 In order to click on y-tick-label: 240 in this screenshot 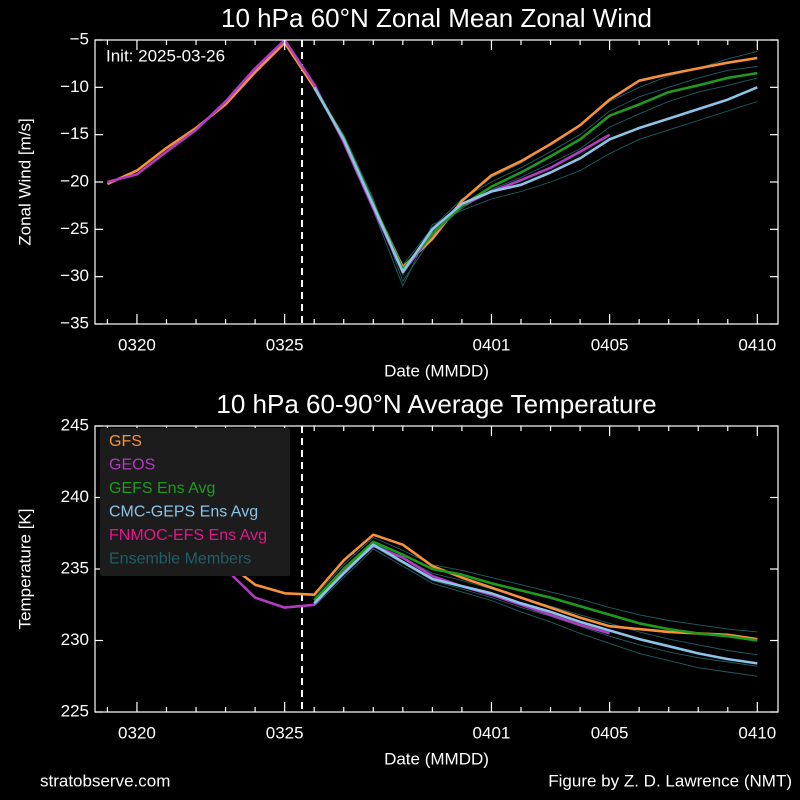, I will do `click(75, 496)`.